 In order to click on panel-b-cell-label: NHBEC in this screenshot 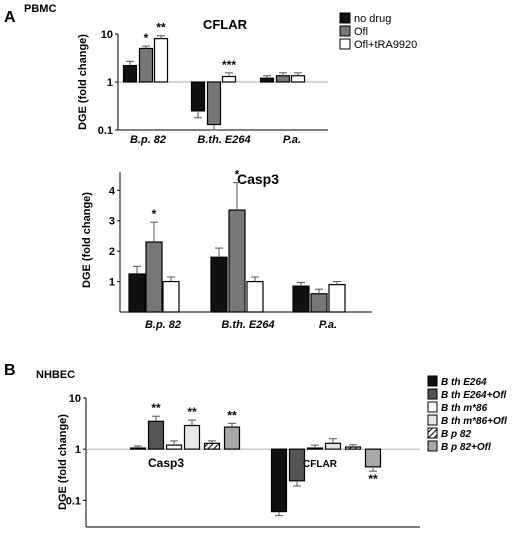, I will do `click(55, 375)`.